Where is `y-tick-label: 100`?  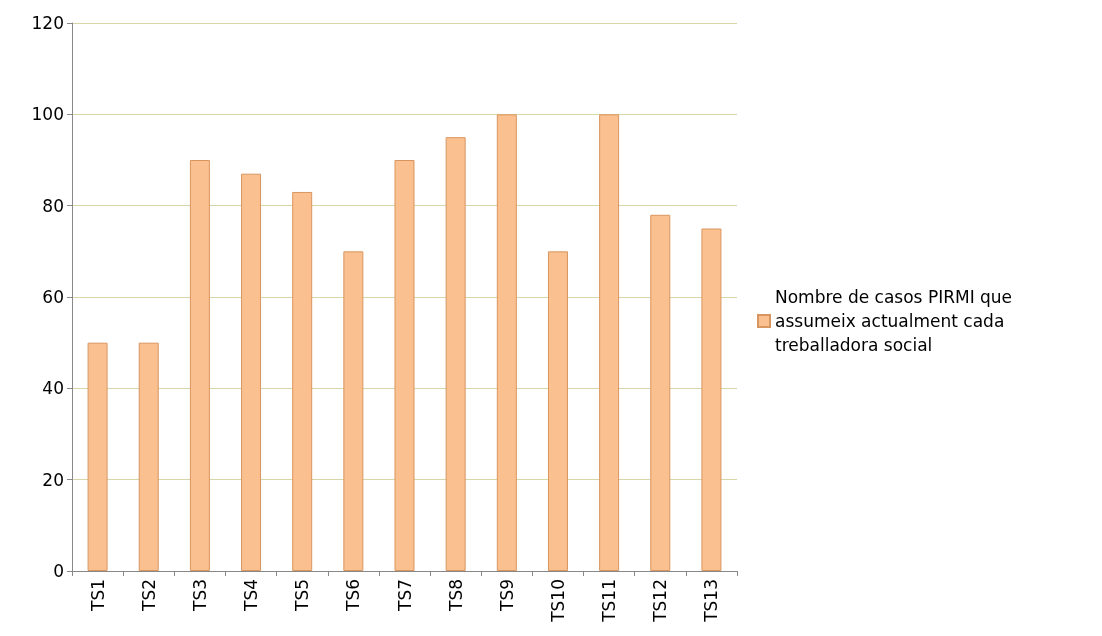 y-tick-label: 100 is located at coordinates (47, 114).